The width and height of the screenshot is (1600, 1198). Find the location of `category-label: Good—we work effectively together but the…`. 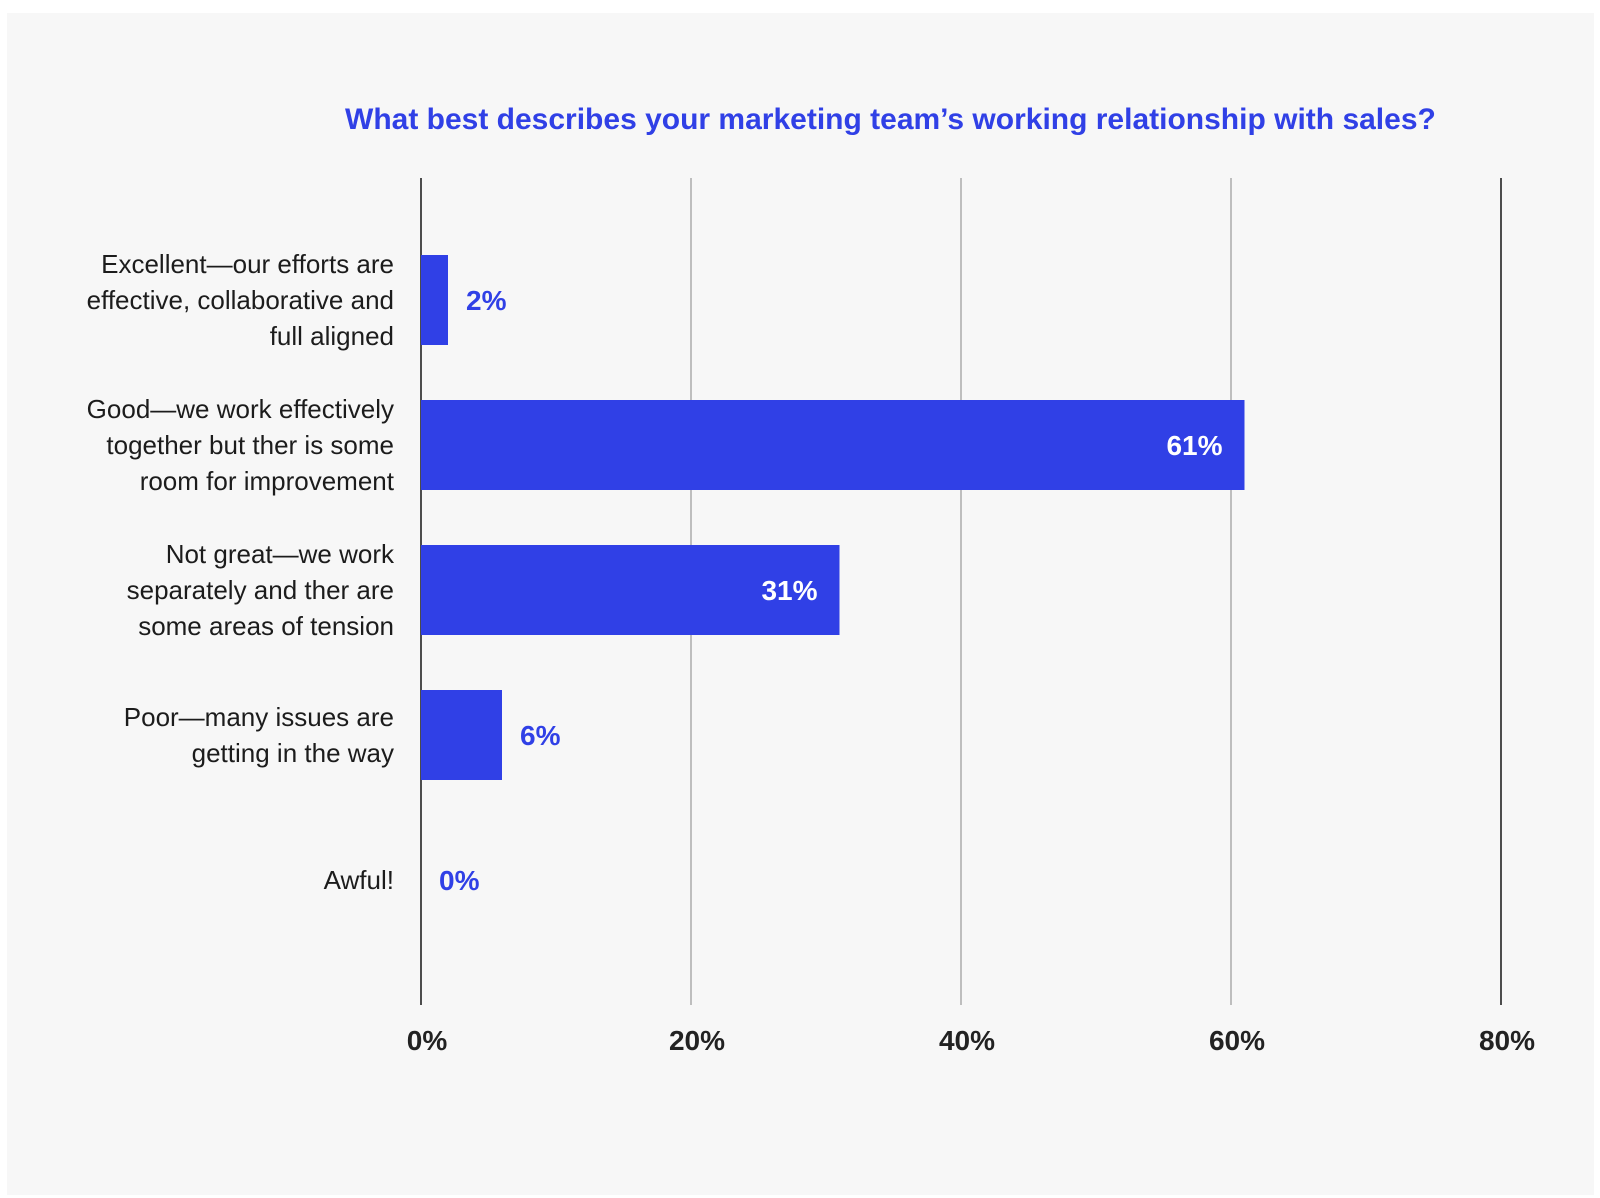

category-label: Good—we work effectively together but the… is located at coordinates (241, 445).